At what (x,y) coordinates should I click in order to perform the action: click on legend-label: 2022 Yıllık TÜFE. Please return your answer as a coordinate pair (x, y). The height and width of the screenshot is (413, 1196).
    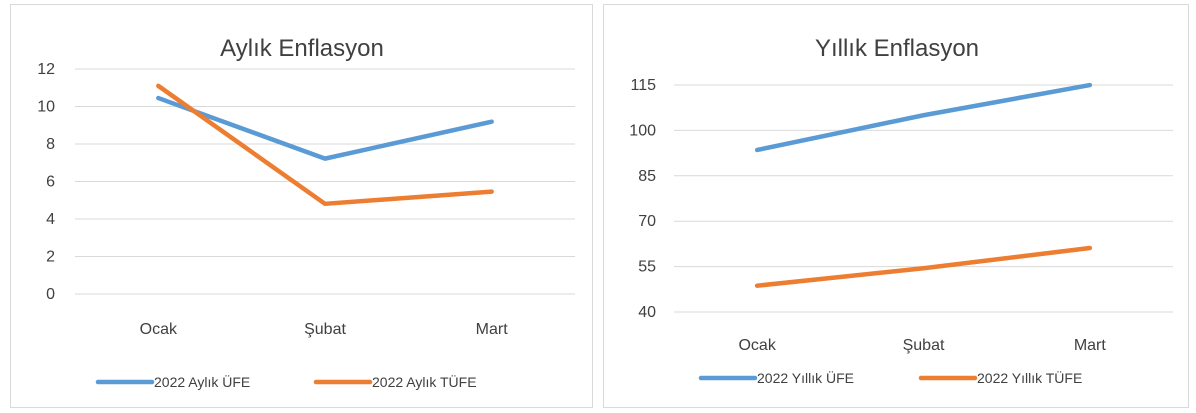
    Looking at the image, I should click on (1029, 377).